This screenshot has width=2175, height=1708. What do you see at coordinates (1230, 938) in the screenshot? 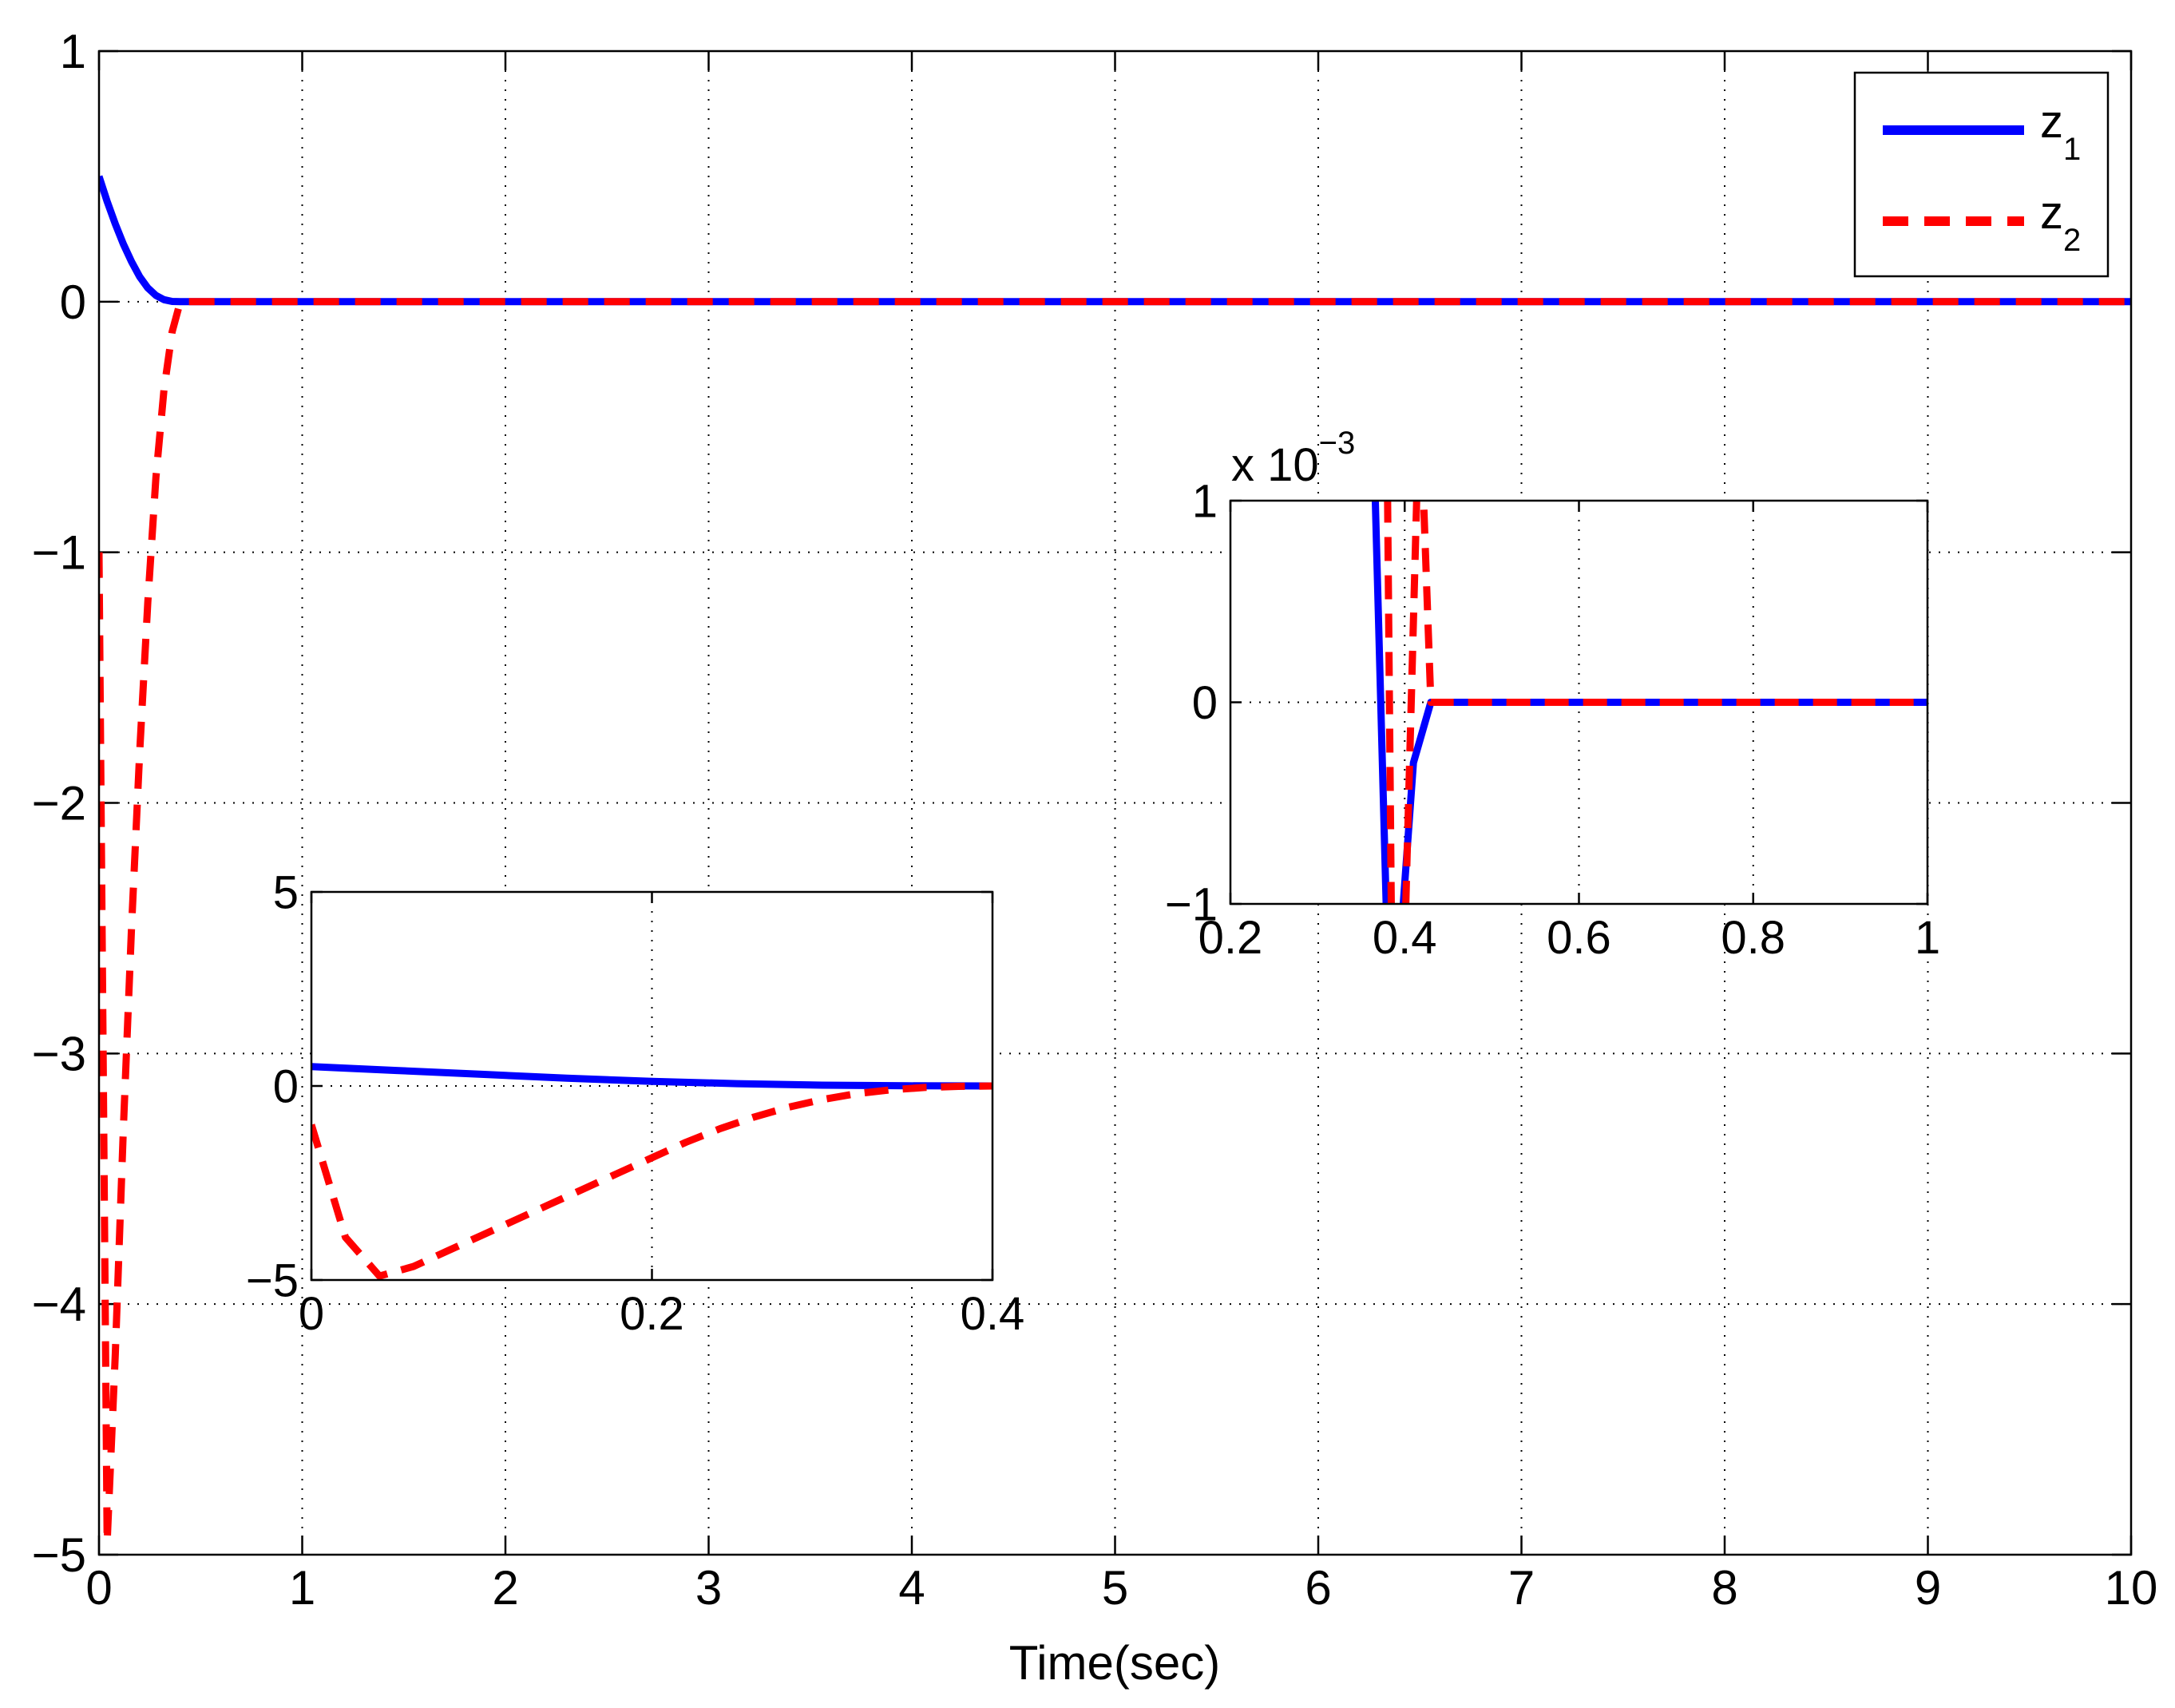
I see `settle-xtick-label-0: 0.2` at bounding box center [1230, 938].